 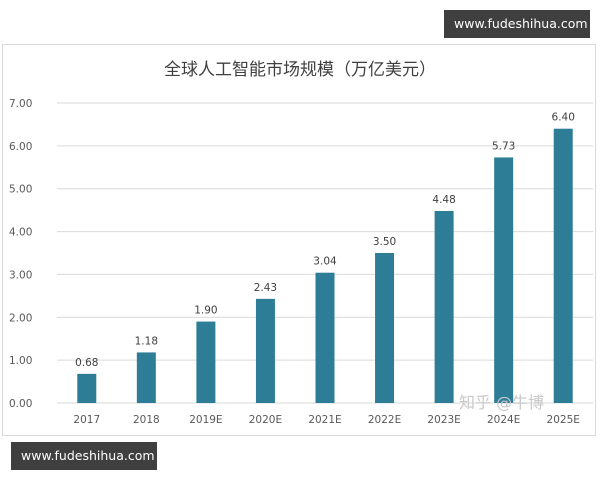 What do you see at coordinates (300, 70) in the screenshot?
I see `chart-title: 全球人工智能市场规模（万亿美元）` at bounding box center [300, 70].